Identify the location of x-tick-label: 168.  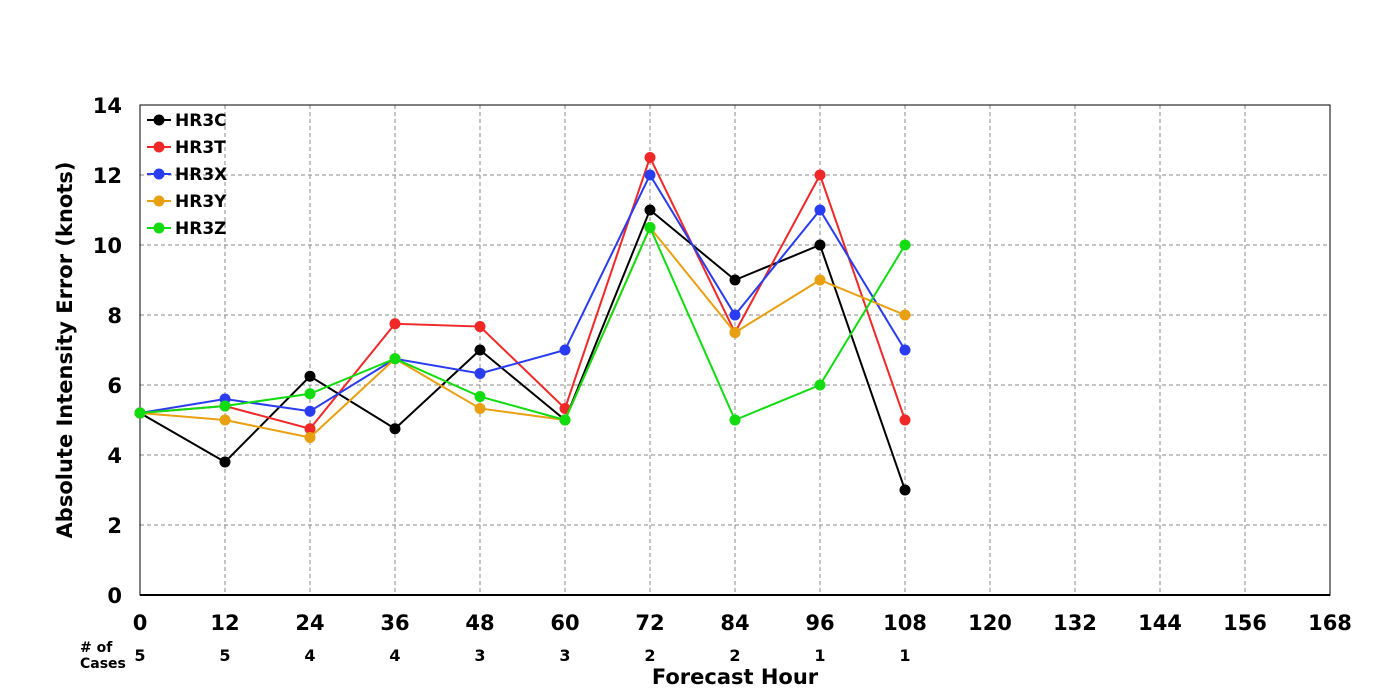
(1330, 623).